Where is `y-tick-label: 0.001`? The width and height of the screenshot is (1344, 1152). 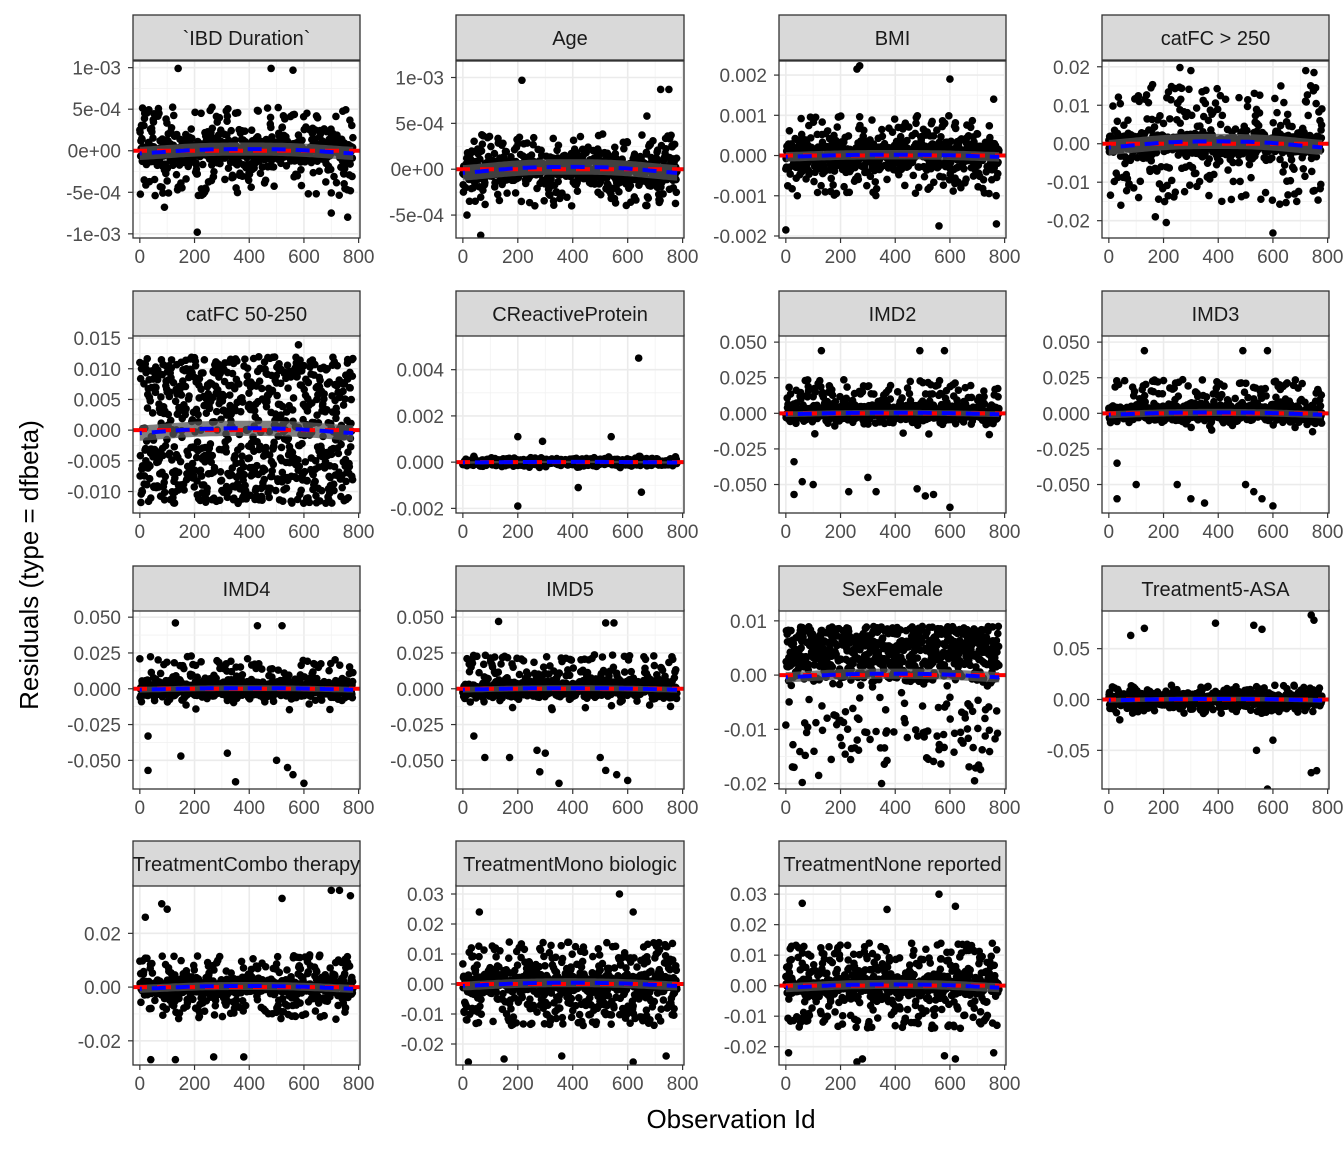 y-tick-label: 0.001 is located at coordinates (743, 116).